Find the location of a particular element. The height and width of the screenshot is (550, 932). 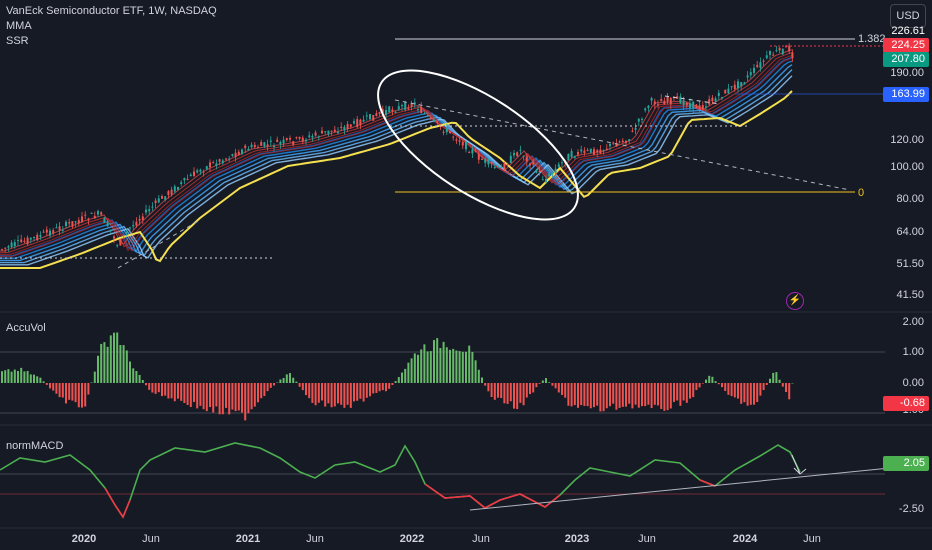

currency-button: USD is located at coordinates (908, 16).